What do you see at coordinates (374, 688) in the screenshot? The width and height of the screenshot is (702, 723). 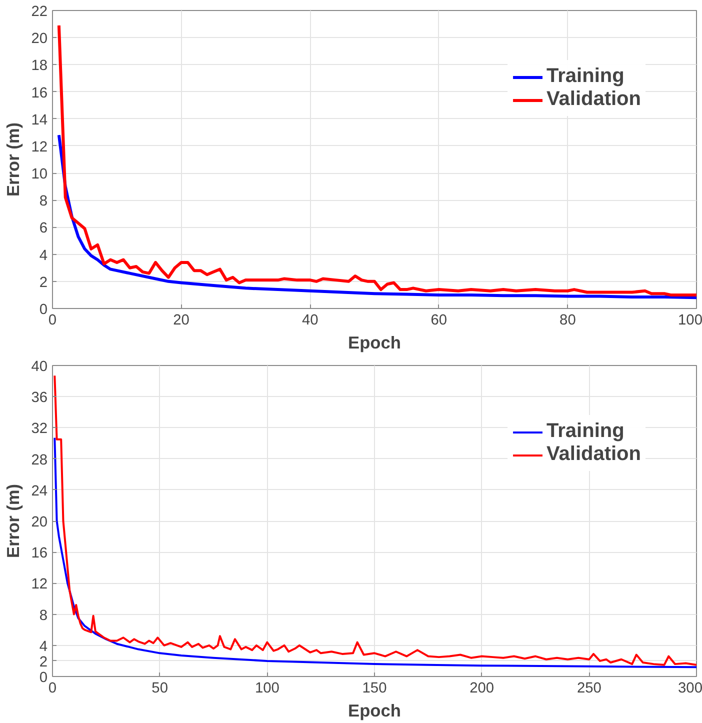 I see `x-tick-label: 150` at bounding box center [374, 688].